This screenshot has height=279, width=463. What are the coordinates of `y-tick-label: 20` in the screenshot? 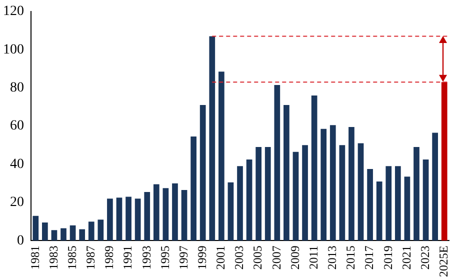 It's located at (17, 202).